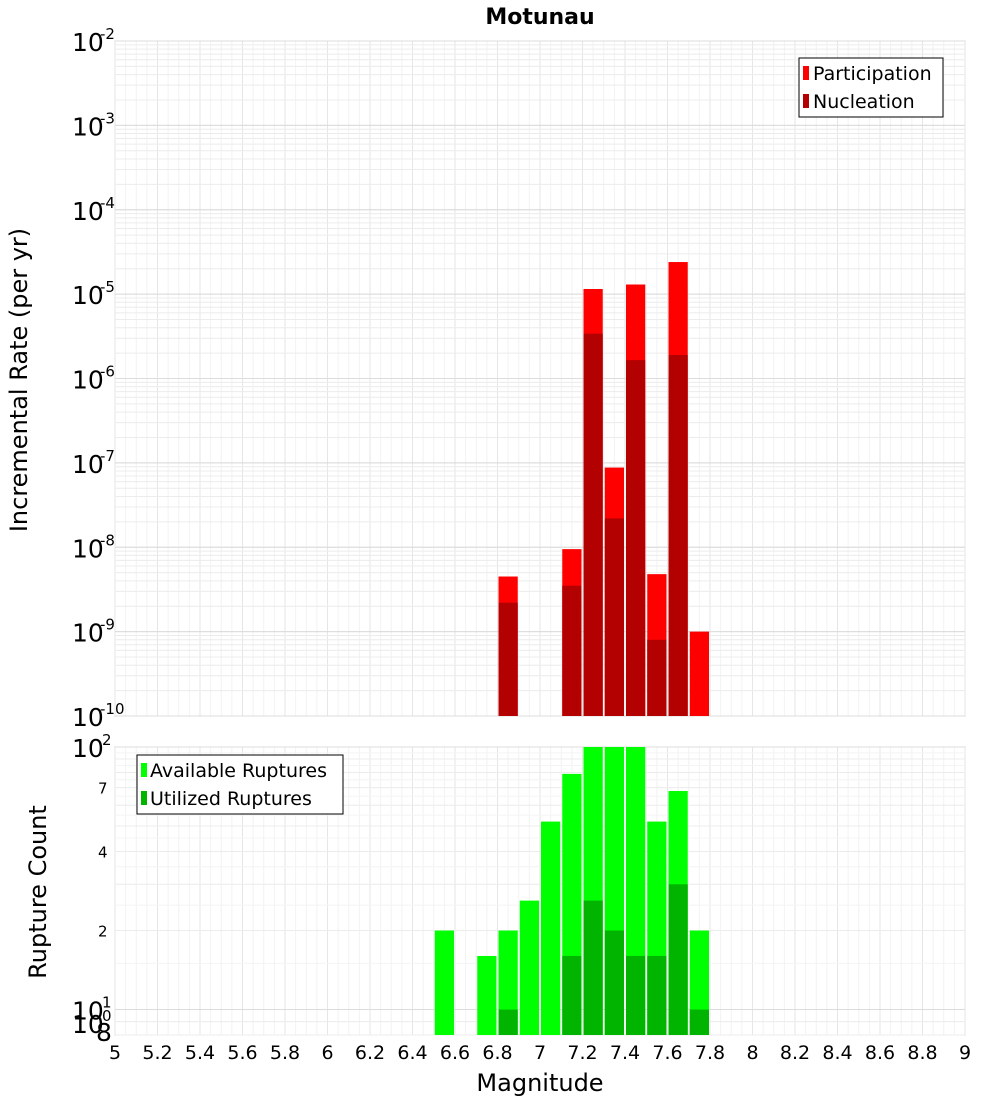  What do you see at coordinates (582, 1053) in the screenshot?
I see `x-tick-label: 7.2` at bounding box center [582, 1053].